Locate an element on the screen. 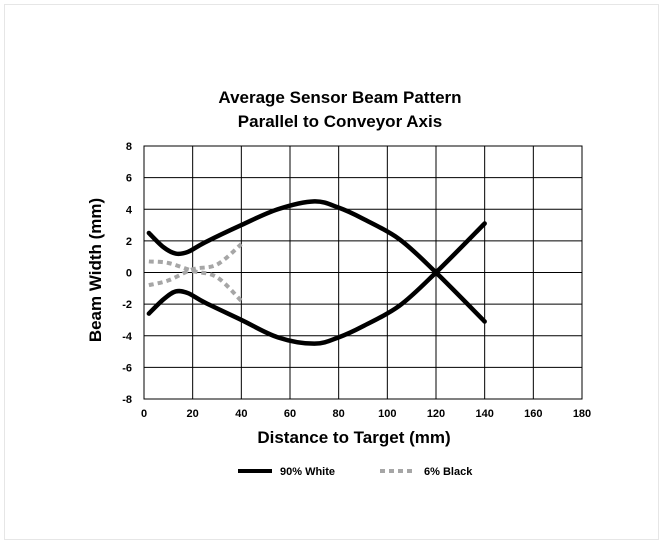 This screenshot has height=545, width=665. x-axis-label: Distance to Target (mm) is located at coordinates (353, 437).